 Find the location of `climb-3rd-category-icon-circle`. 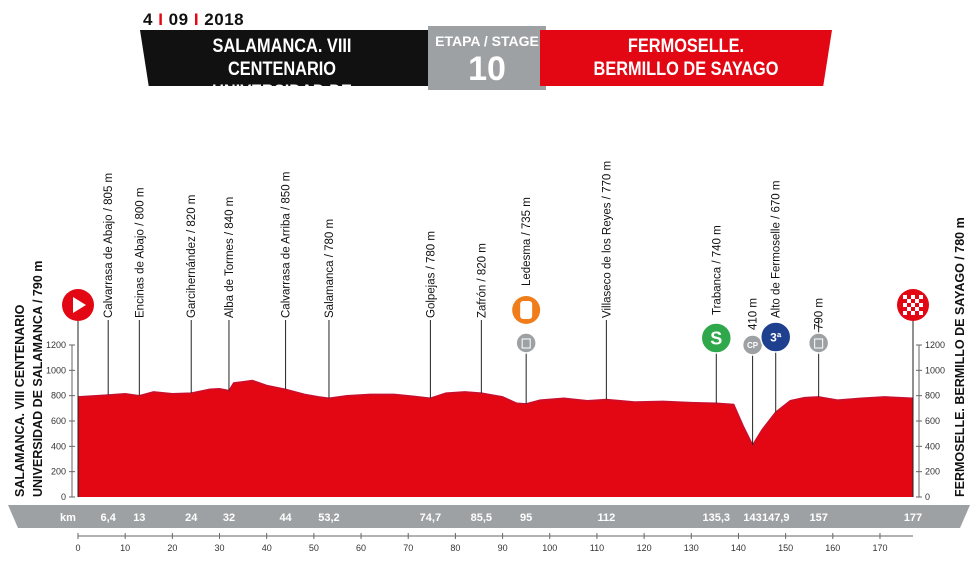

climb-3rd-category-icon-circle is located at coordinates (775, 337).